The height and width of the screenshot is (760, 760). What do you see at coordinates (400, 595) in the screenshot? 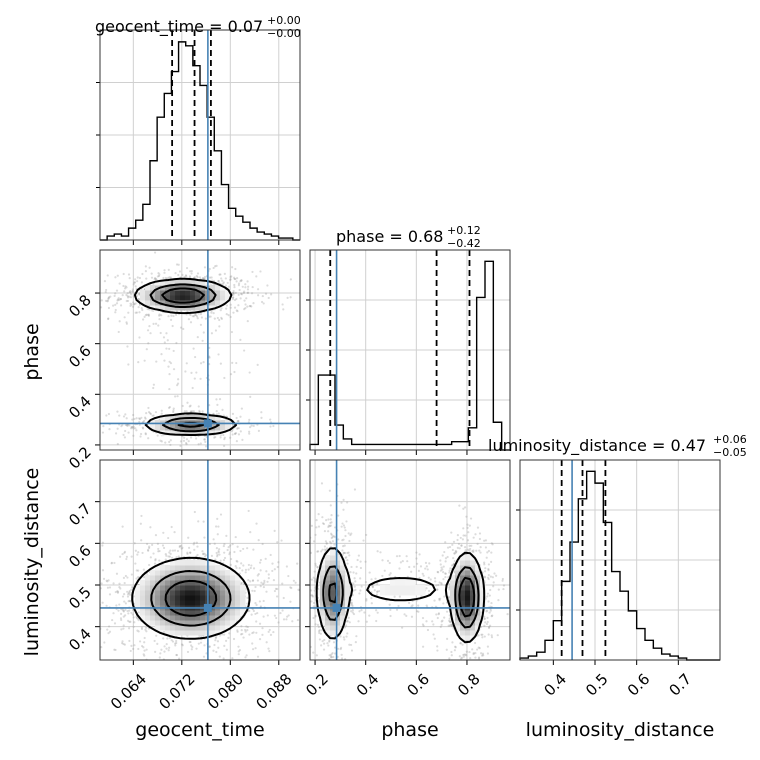
I see `contour-lines` at bounding box center [400, 595].